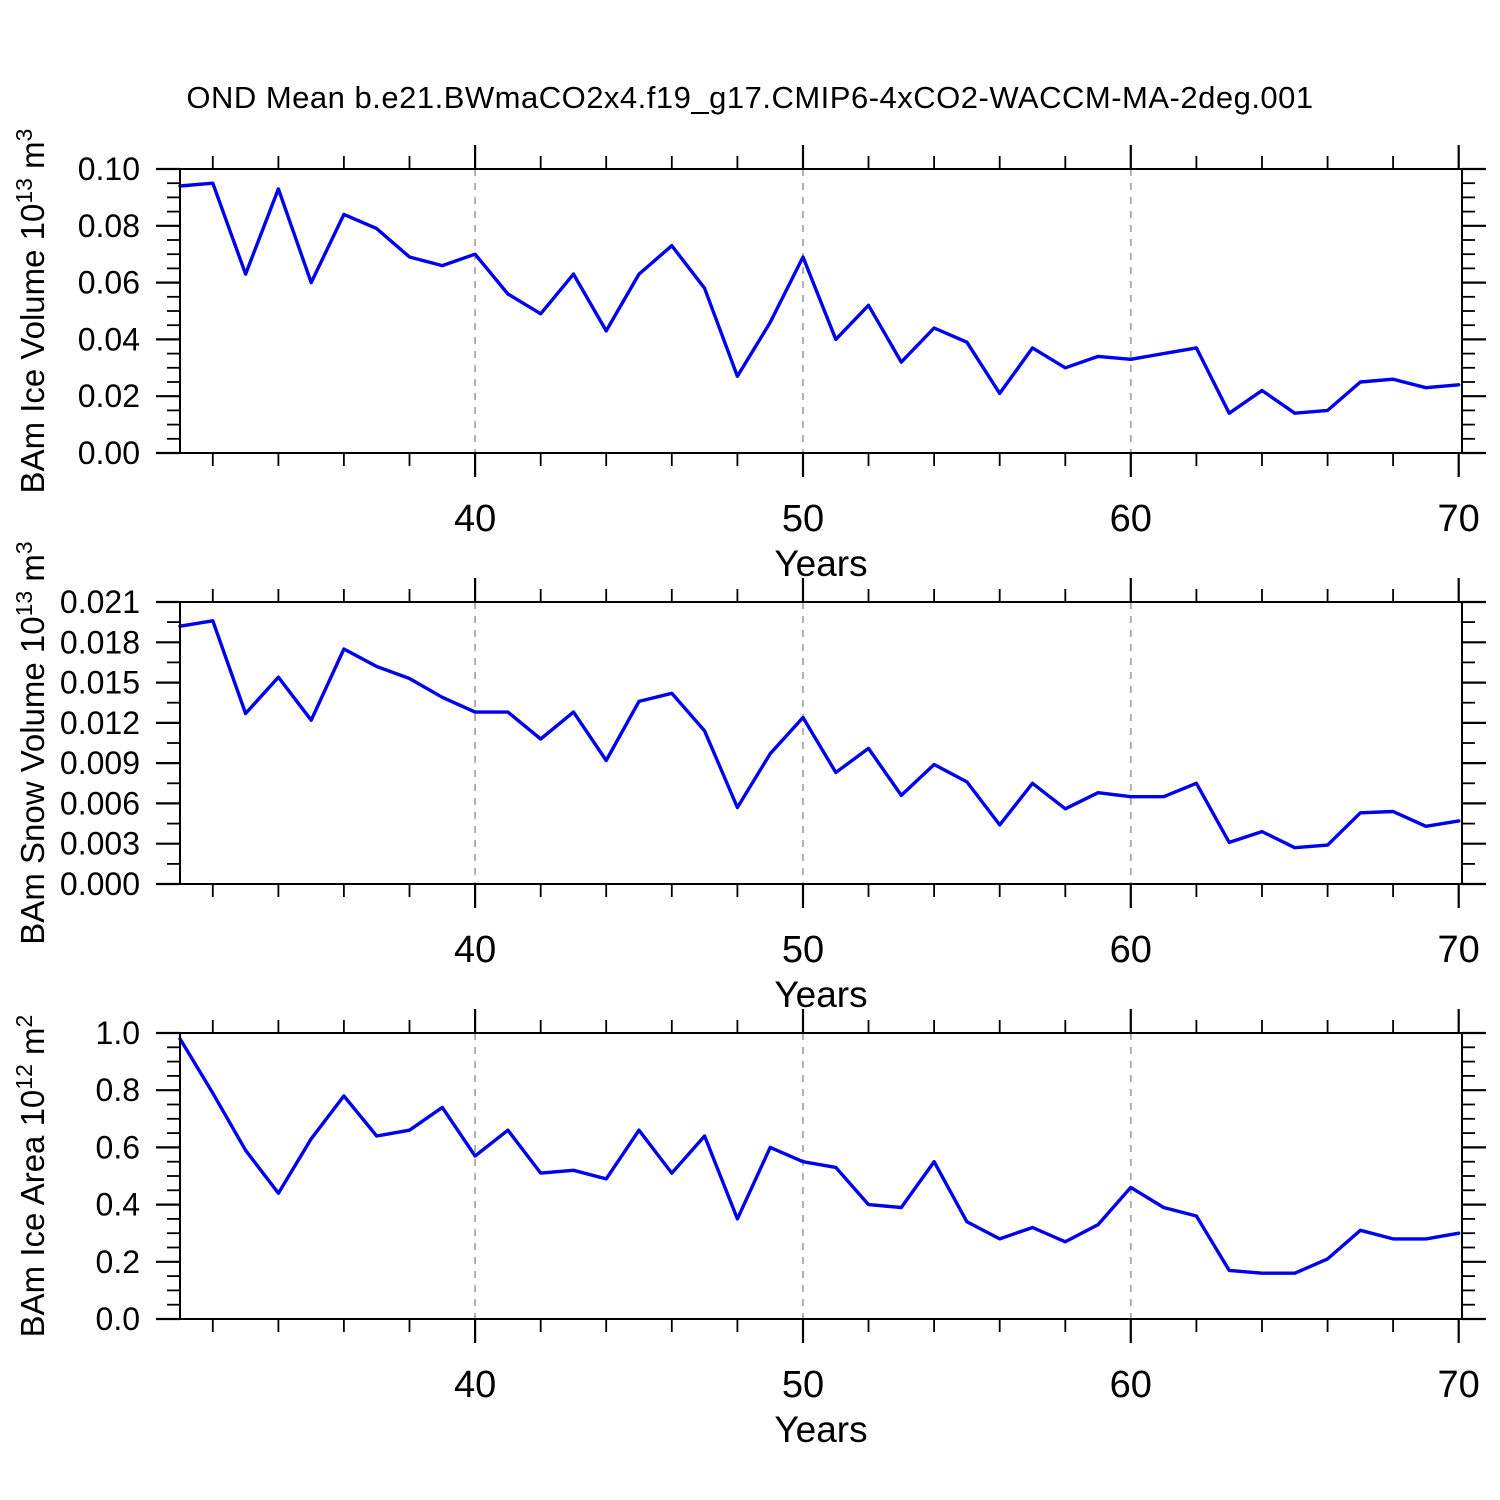  I want to click on y-tick-label: 0.2, so click(118, 1262).